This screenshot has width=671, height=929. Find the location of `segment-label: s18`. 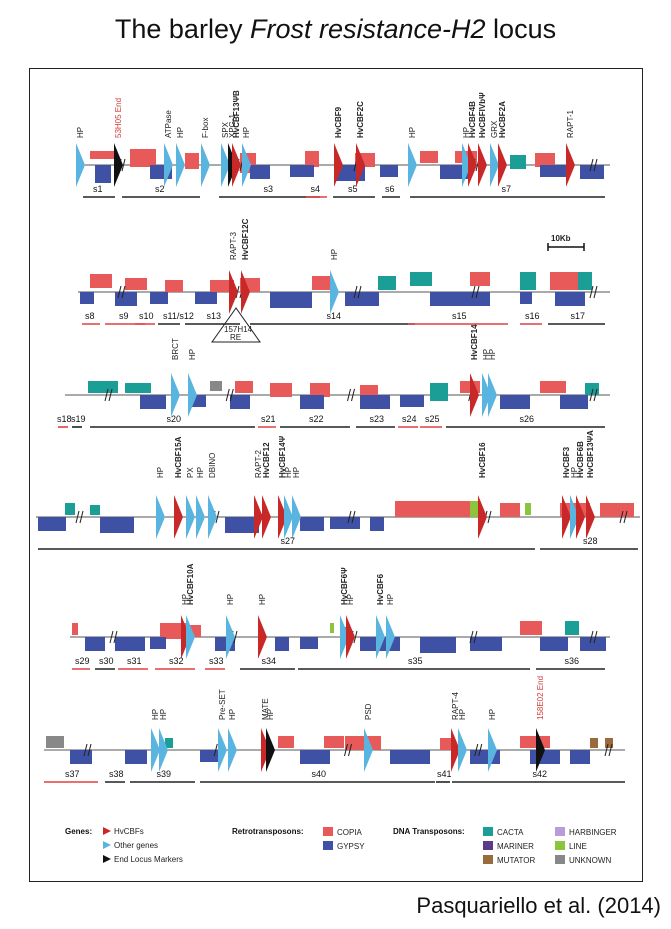

segment-label: s18 is located at coordinates (64, 419).